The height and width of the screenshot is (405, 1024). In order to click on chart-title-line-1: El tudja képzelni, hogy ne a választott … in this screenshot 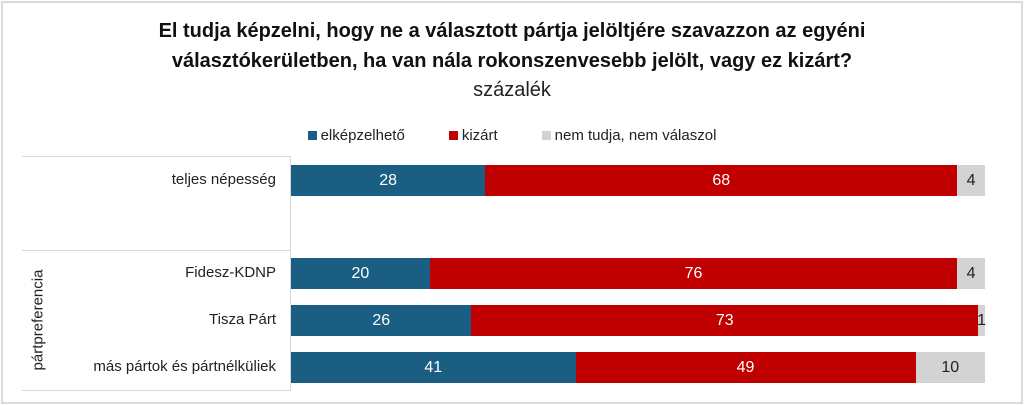, I will do `click(512, 31)`.